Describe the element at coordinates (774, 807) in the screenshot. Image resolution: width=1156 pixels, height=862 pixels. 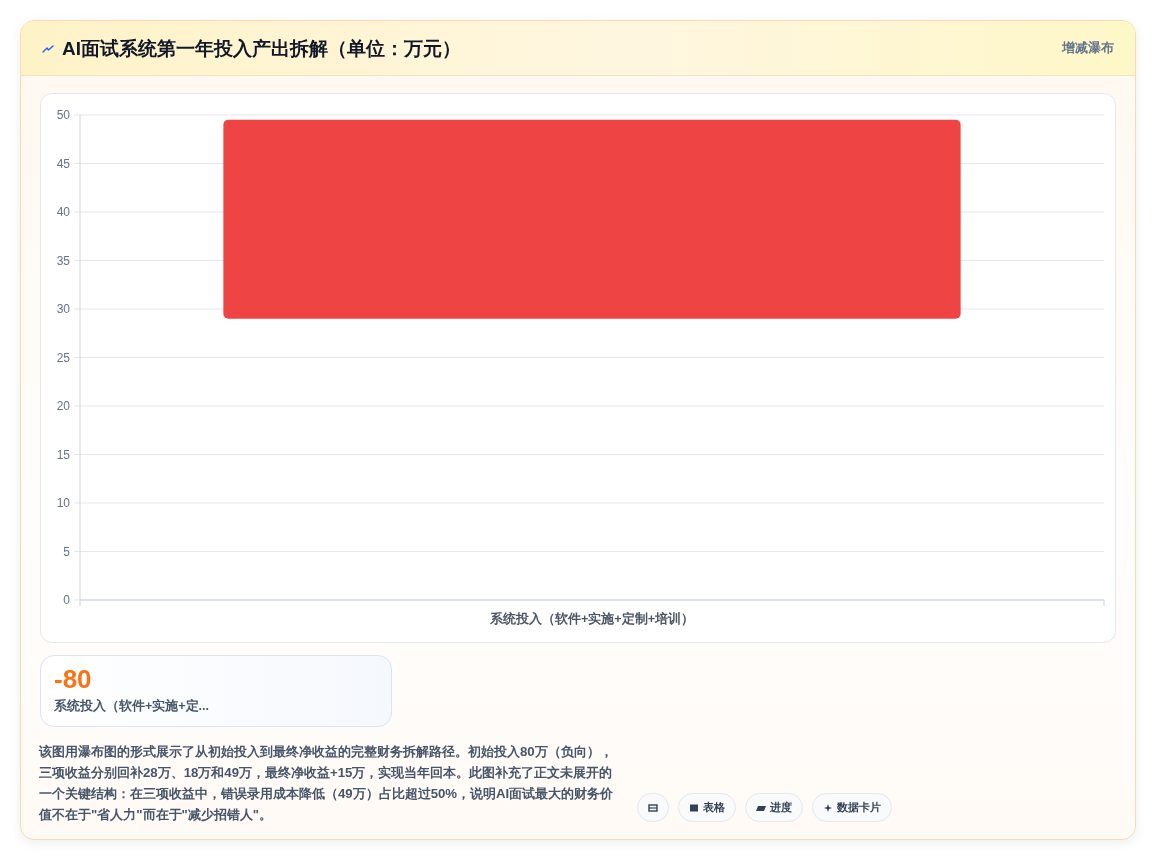
I see `button: 进度` at that location.